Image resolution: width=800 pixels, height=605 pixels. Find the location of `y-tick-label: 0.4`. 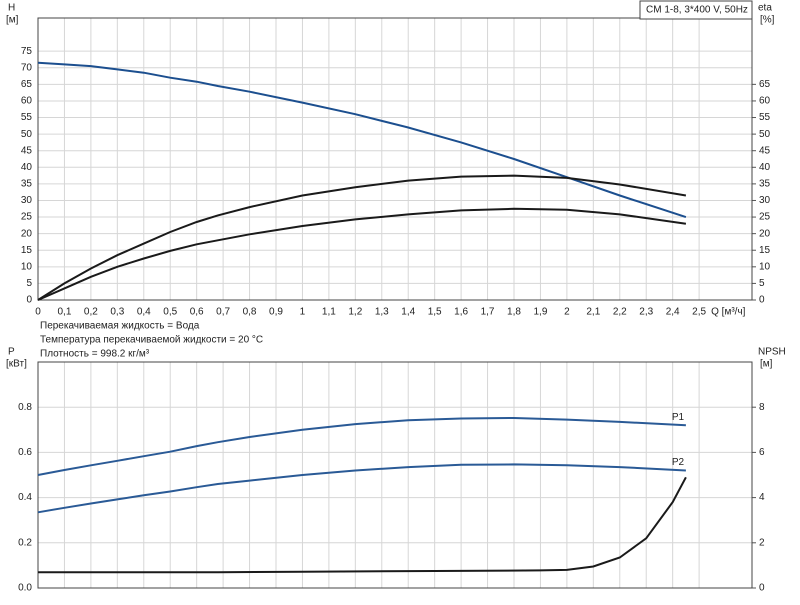

y-tick-label: 0.4 is located at coordinates (25, 497).